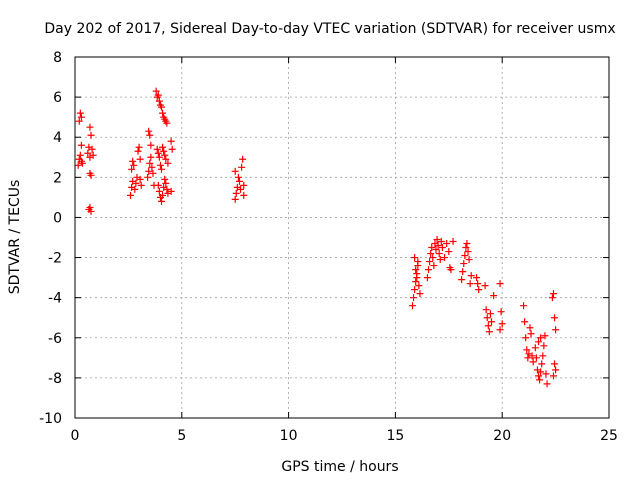  I want to click on x-tick-label: 0, so click(75, 436).